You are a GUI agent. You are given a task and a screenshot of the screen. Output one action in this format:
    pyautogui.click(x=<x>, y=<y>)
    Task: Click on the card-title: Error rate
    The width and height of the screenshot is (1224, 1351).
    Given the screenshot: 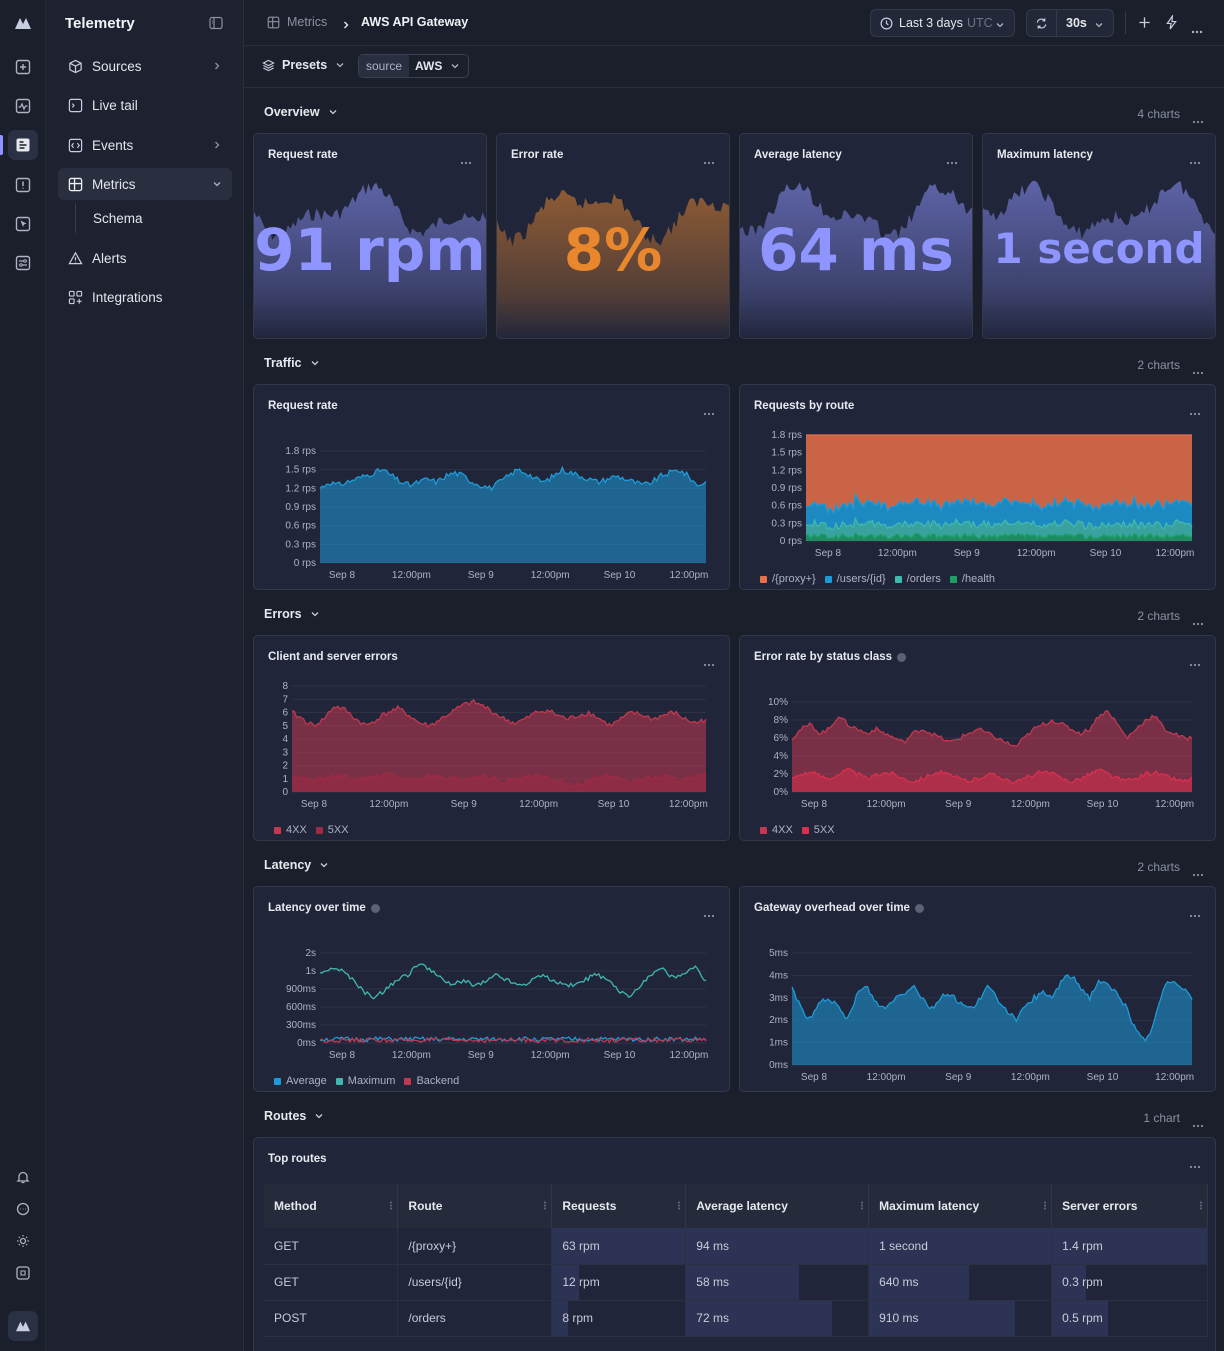 What is the action you would take?
    pyautogui.click(x=537, y=155)
    